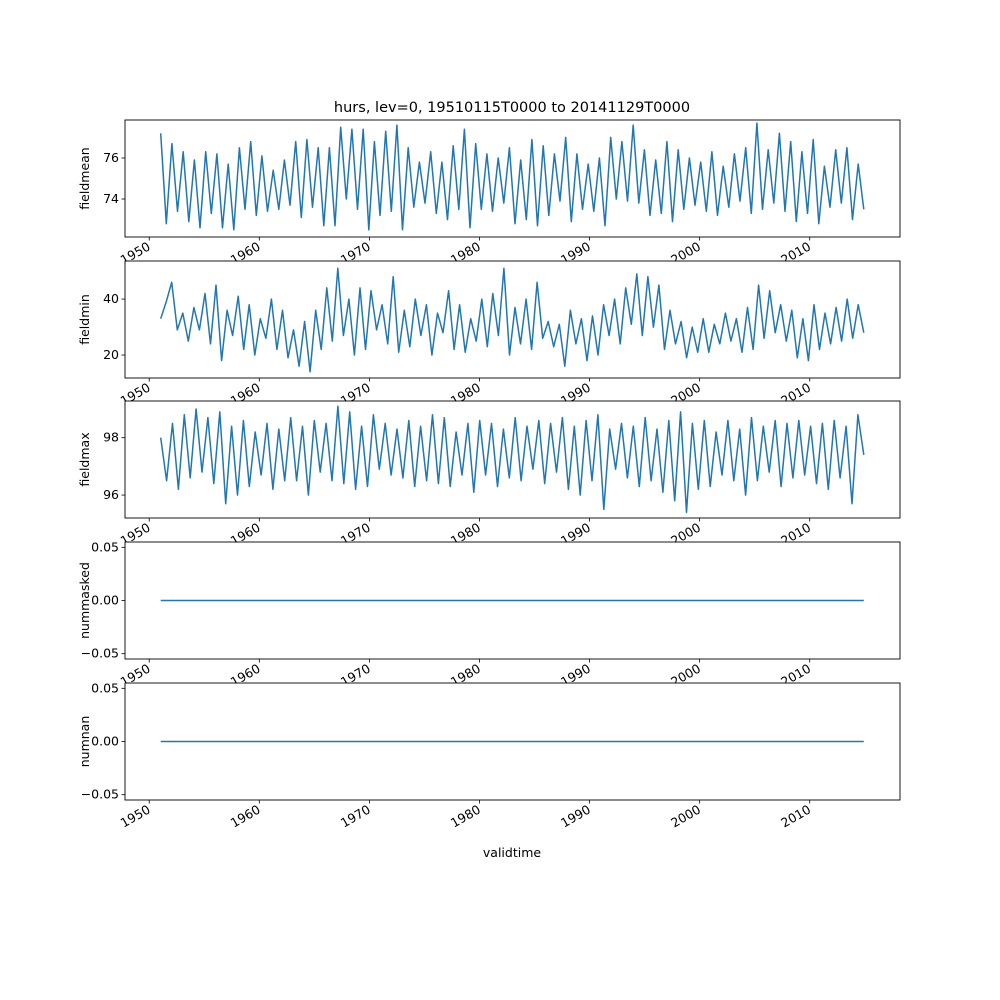 Image resolution: width=1000 pixels, height=1000 pixels. Describe the element at coordinates (84, 742) in the screenshot. I see `y-axis-label: numnan` at that location.